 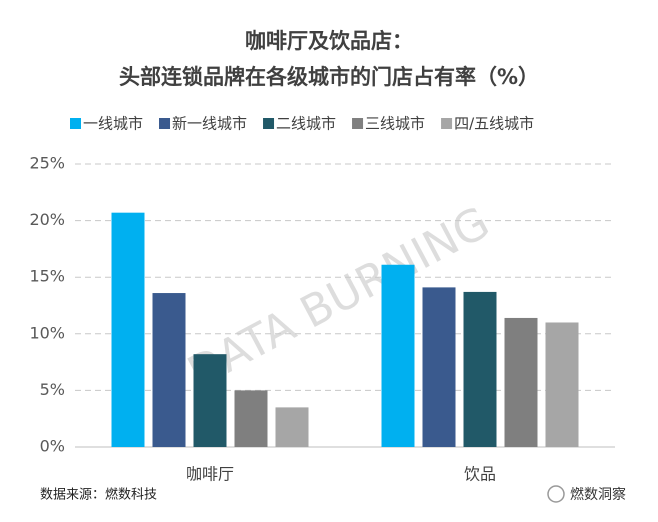 What do you see at coordinates (98, 495) in the screenshot?
I see `source-note: 数据来源：燃数科技` at bounding box center [98, 495].